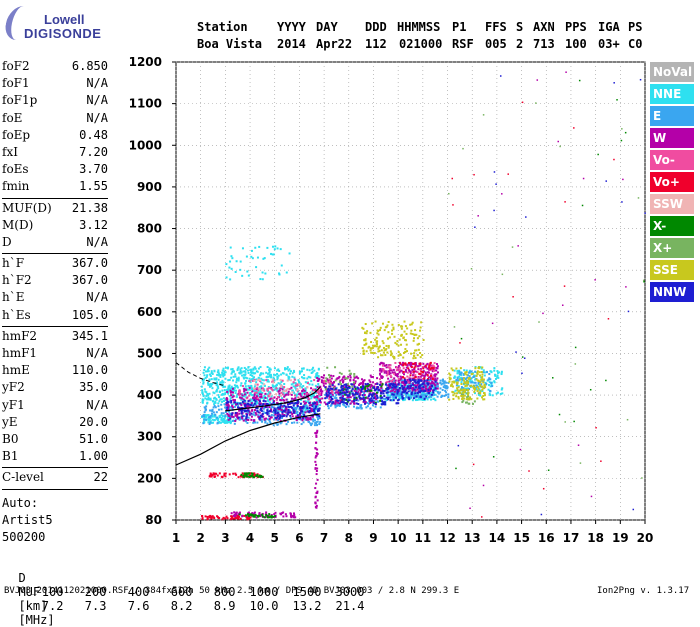 This screenshot has width=700, height=627. What do you see at coordinates (93, 387) in the screenshot?
I see `param-value: 35.0` at bounding box center [93, 387].